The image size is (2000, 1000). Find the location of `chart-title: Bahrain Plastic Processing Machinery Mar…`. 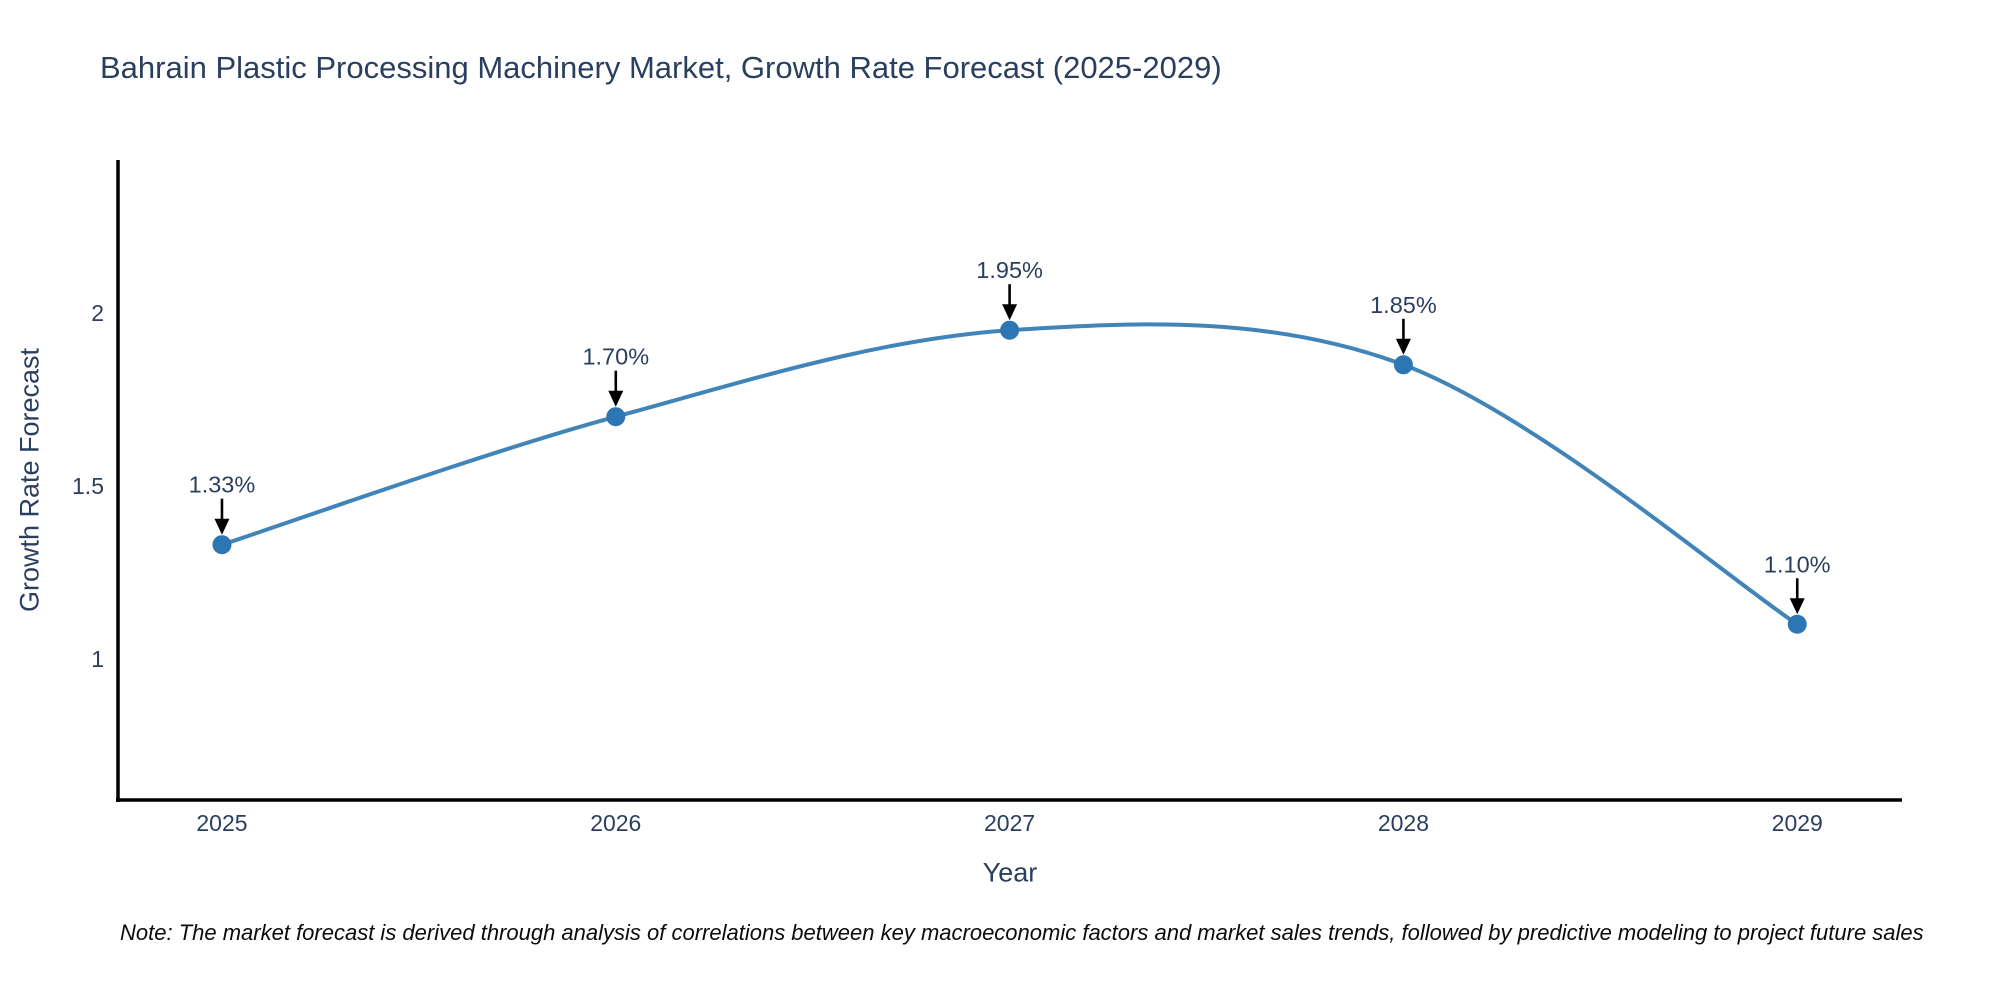

chart-title: Bahrain Plastic Processing Machinery Mar… is located at coordinates (661, 67).